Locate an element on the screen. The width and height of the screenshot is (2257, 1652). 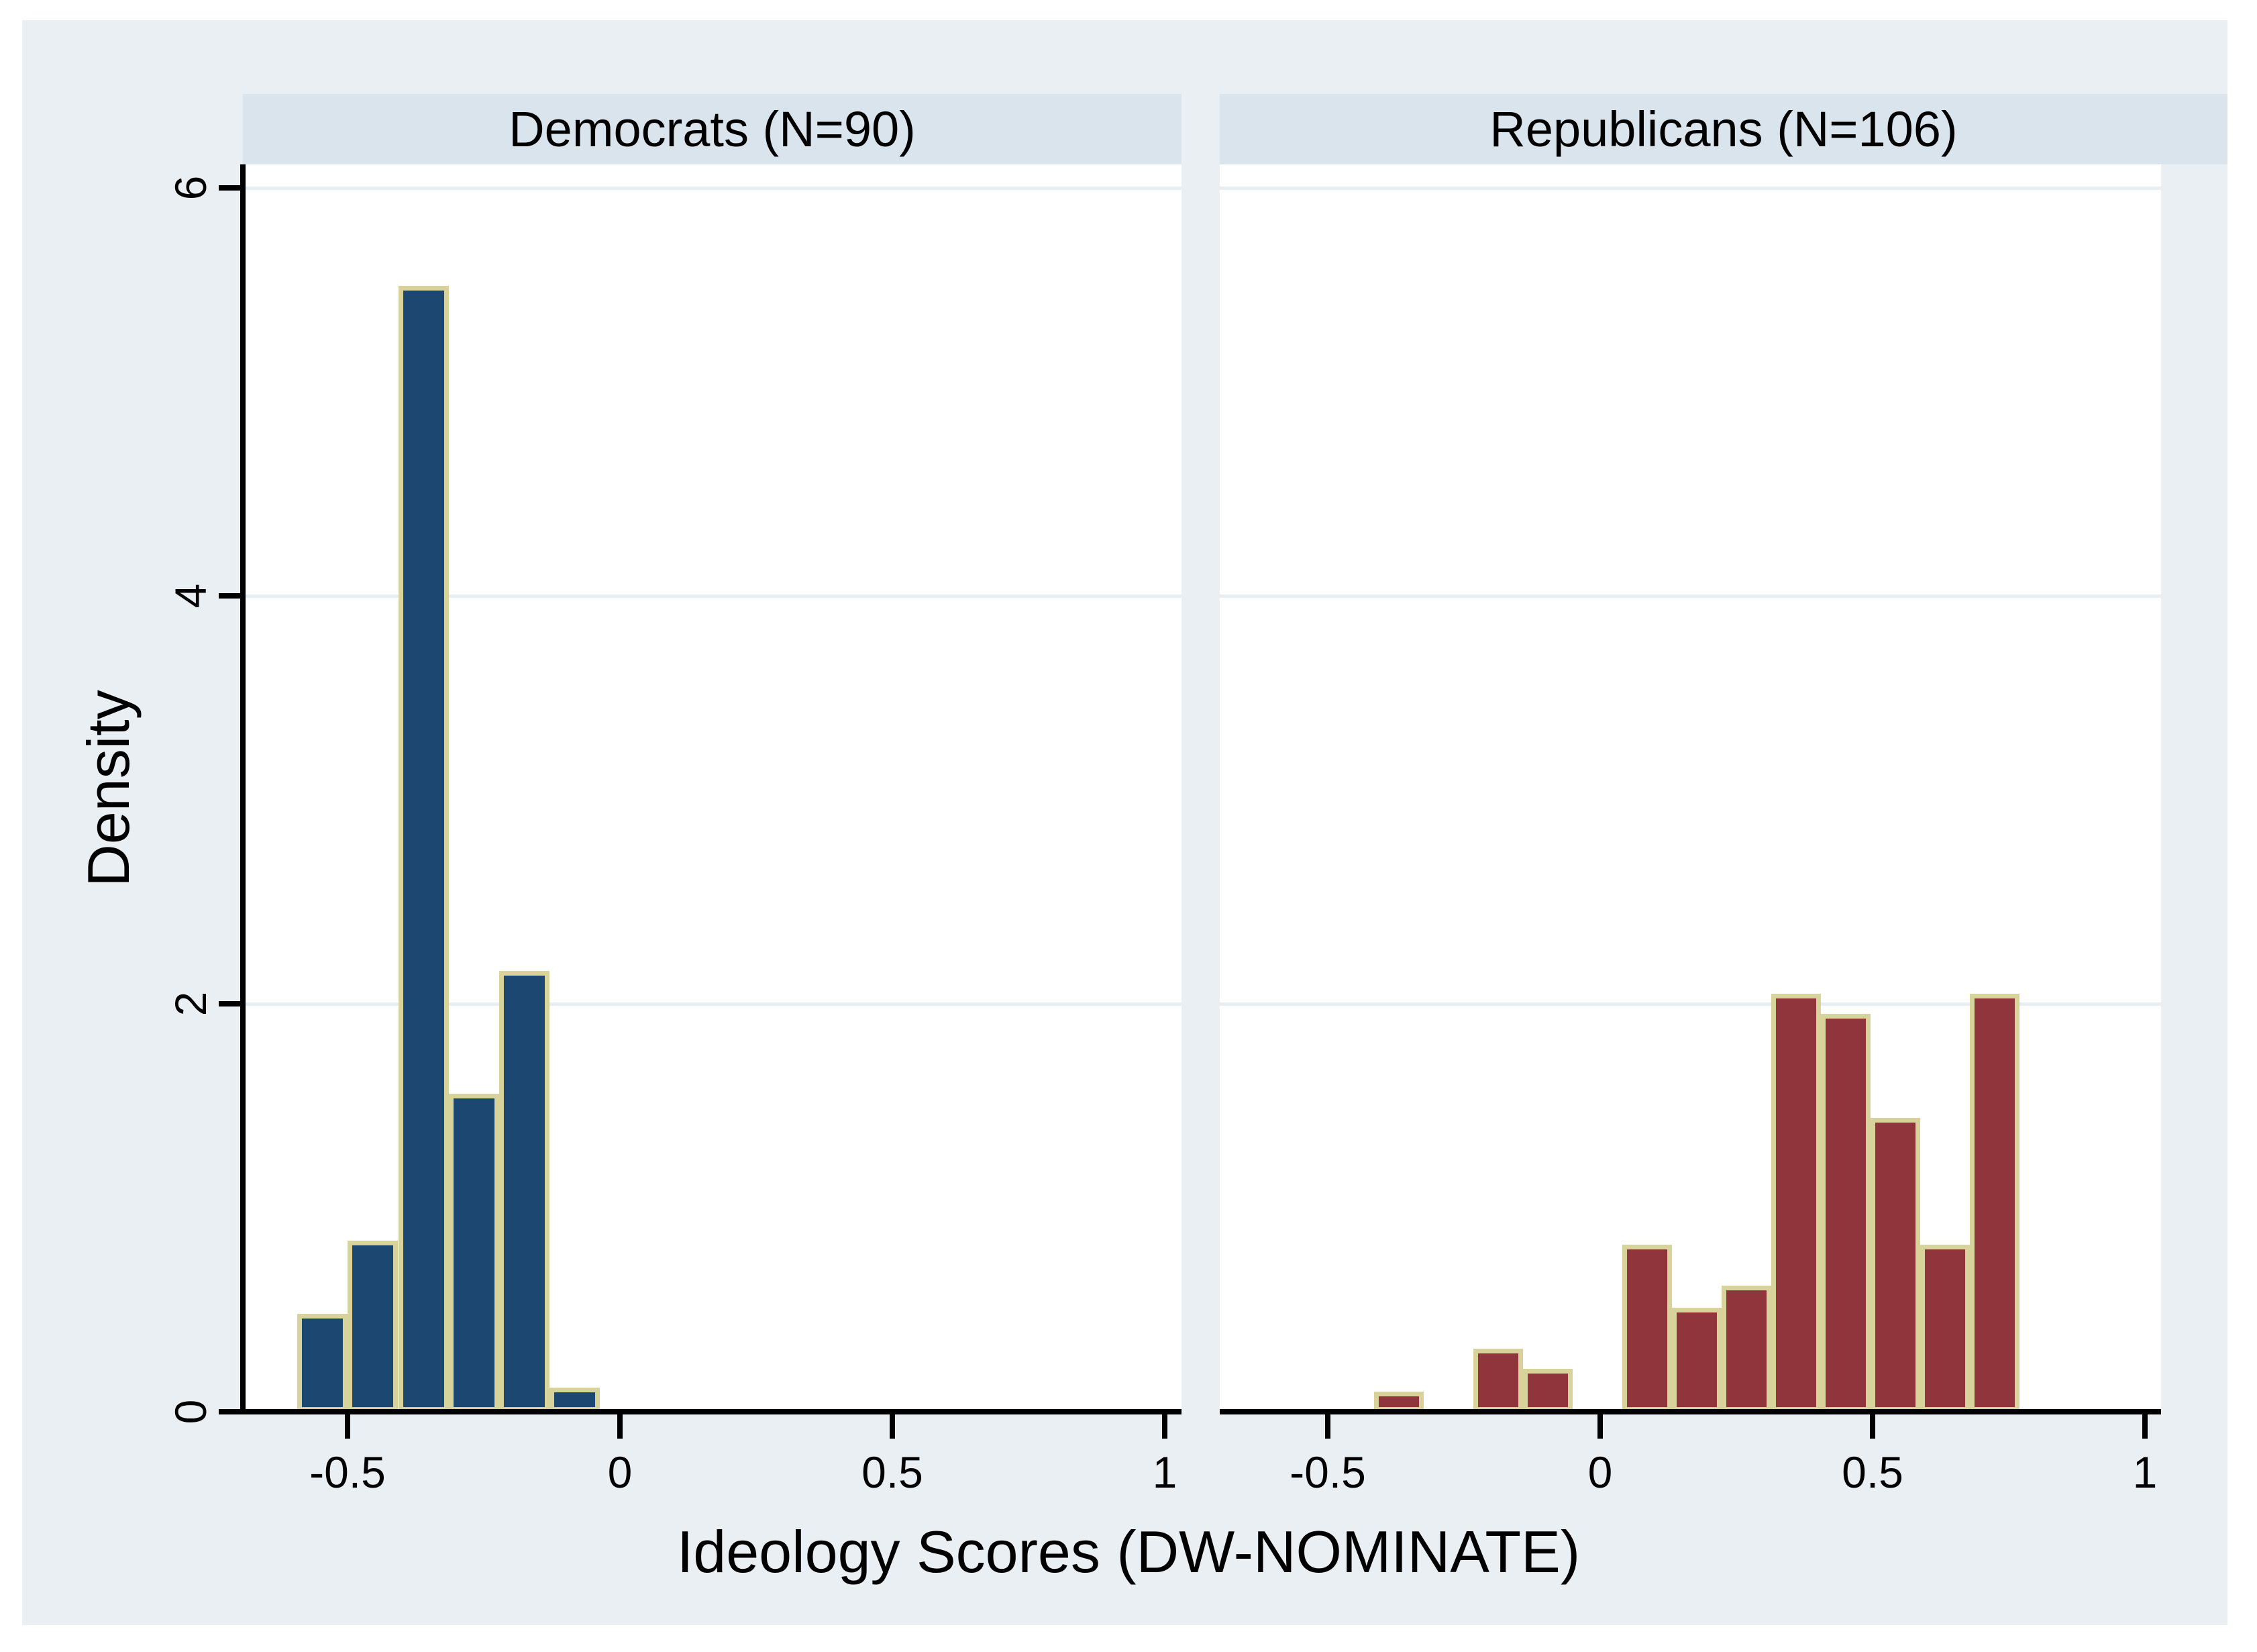
y-axis-title: Density is located at coordinates (108, 788).